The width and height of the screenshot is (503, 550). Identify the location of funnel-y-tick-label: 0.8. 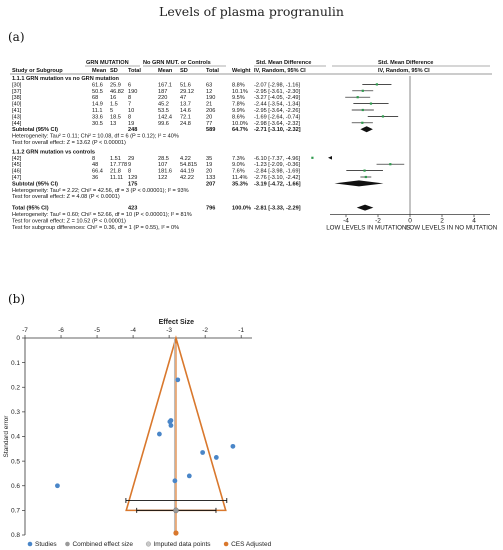
(15, 535).